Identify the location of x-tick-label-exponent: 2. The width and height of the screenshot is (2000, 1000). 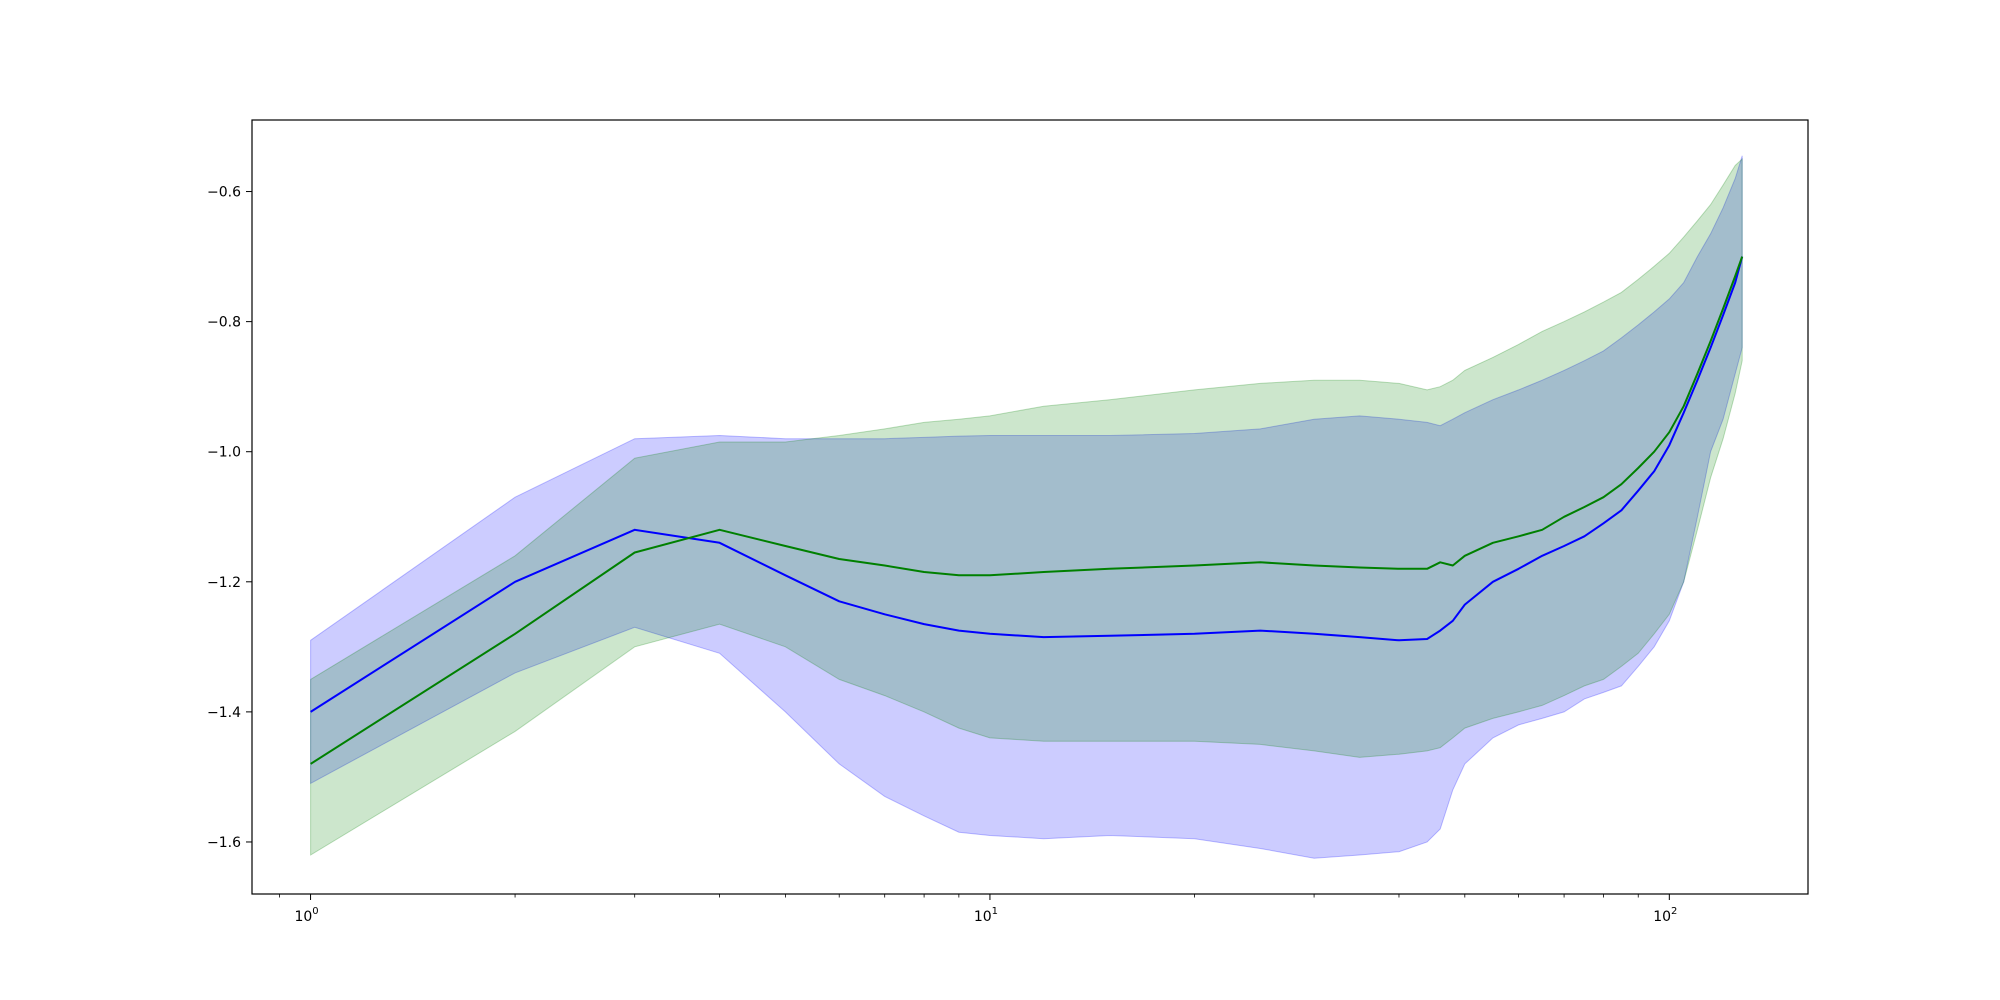
(1674, 911).